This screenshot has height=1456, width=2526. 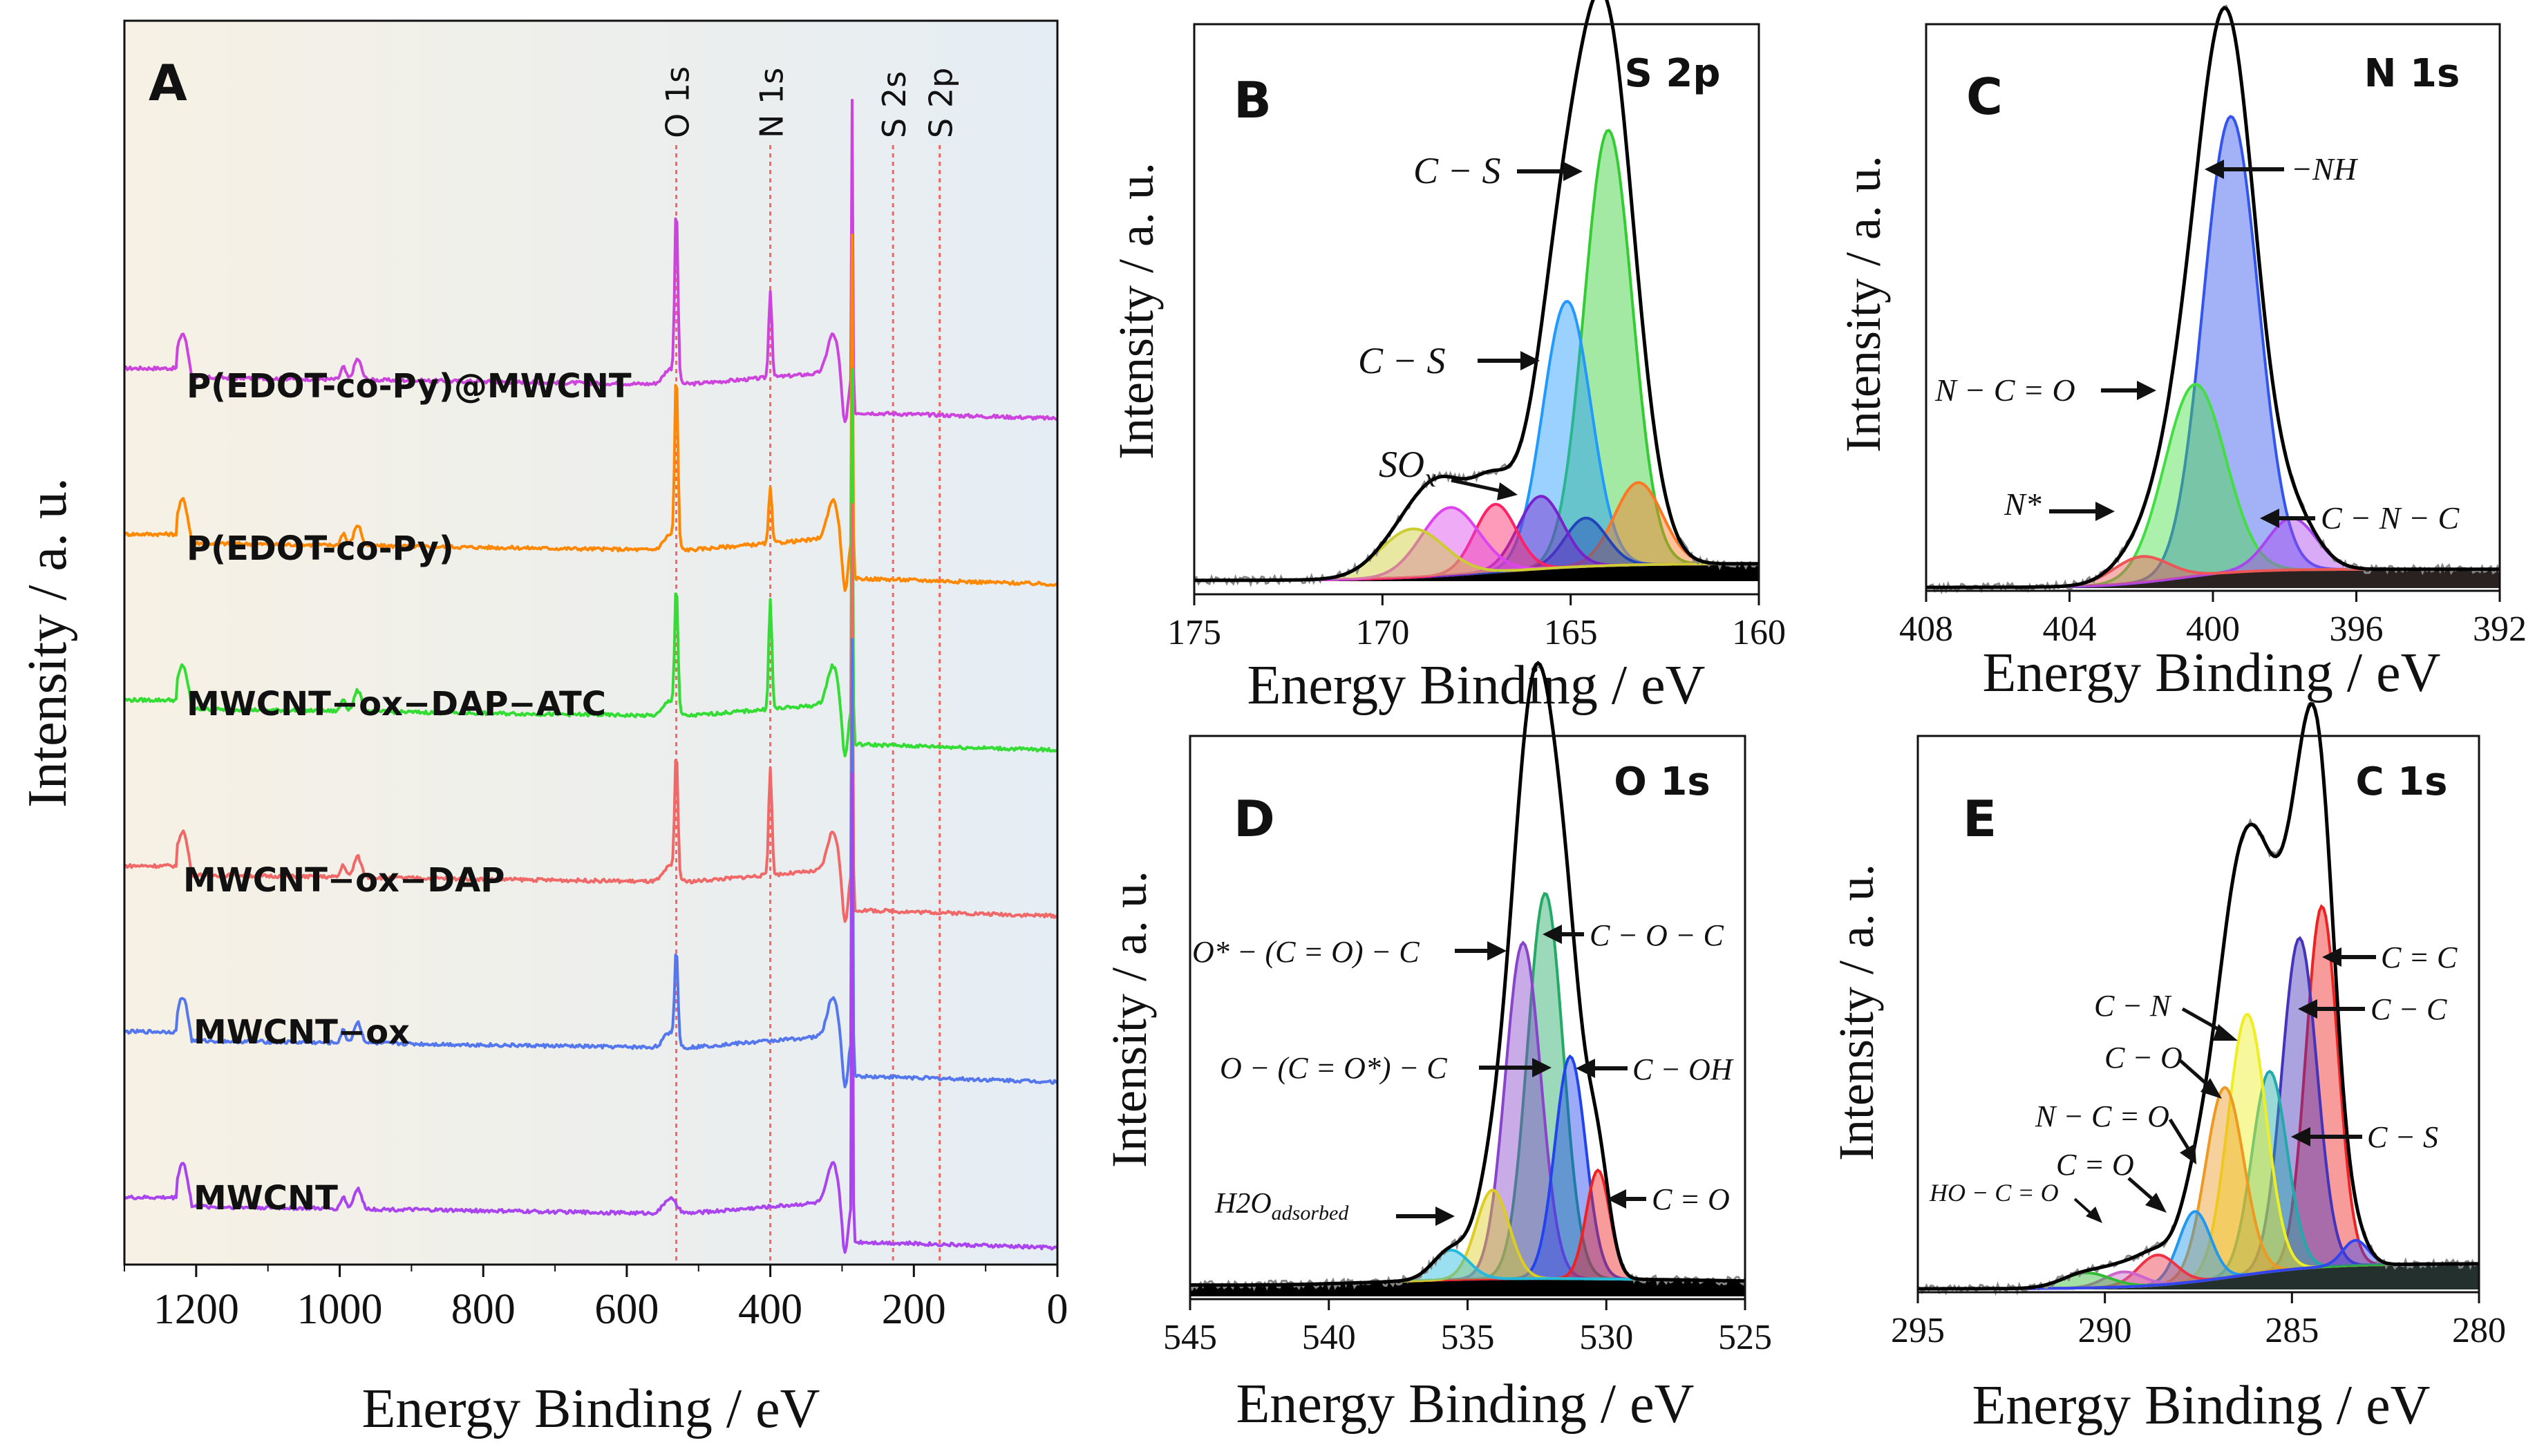 I want to click on d-ann-h2o-main: H2O, so click(x=1243, y=1204).